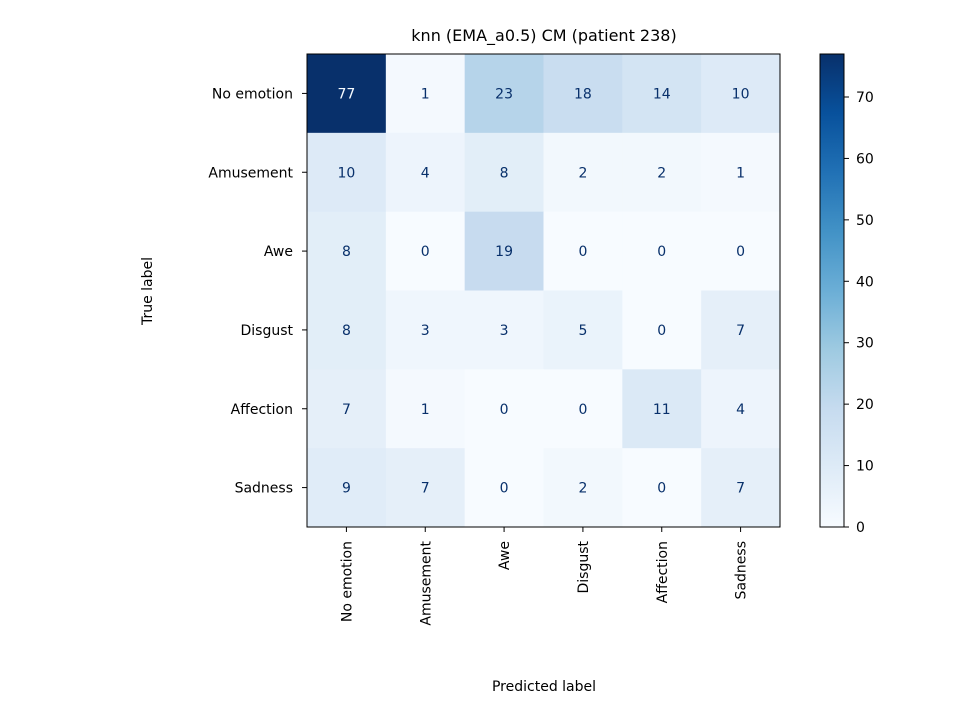 The image size is (960, 720). Describe the element at coordinates (278, 252) in the screenshot. I see `y-tick-label: Awe` at that location.